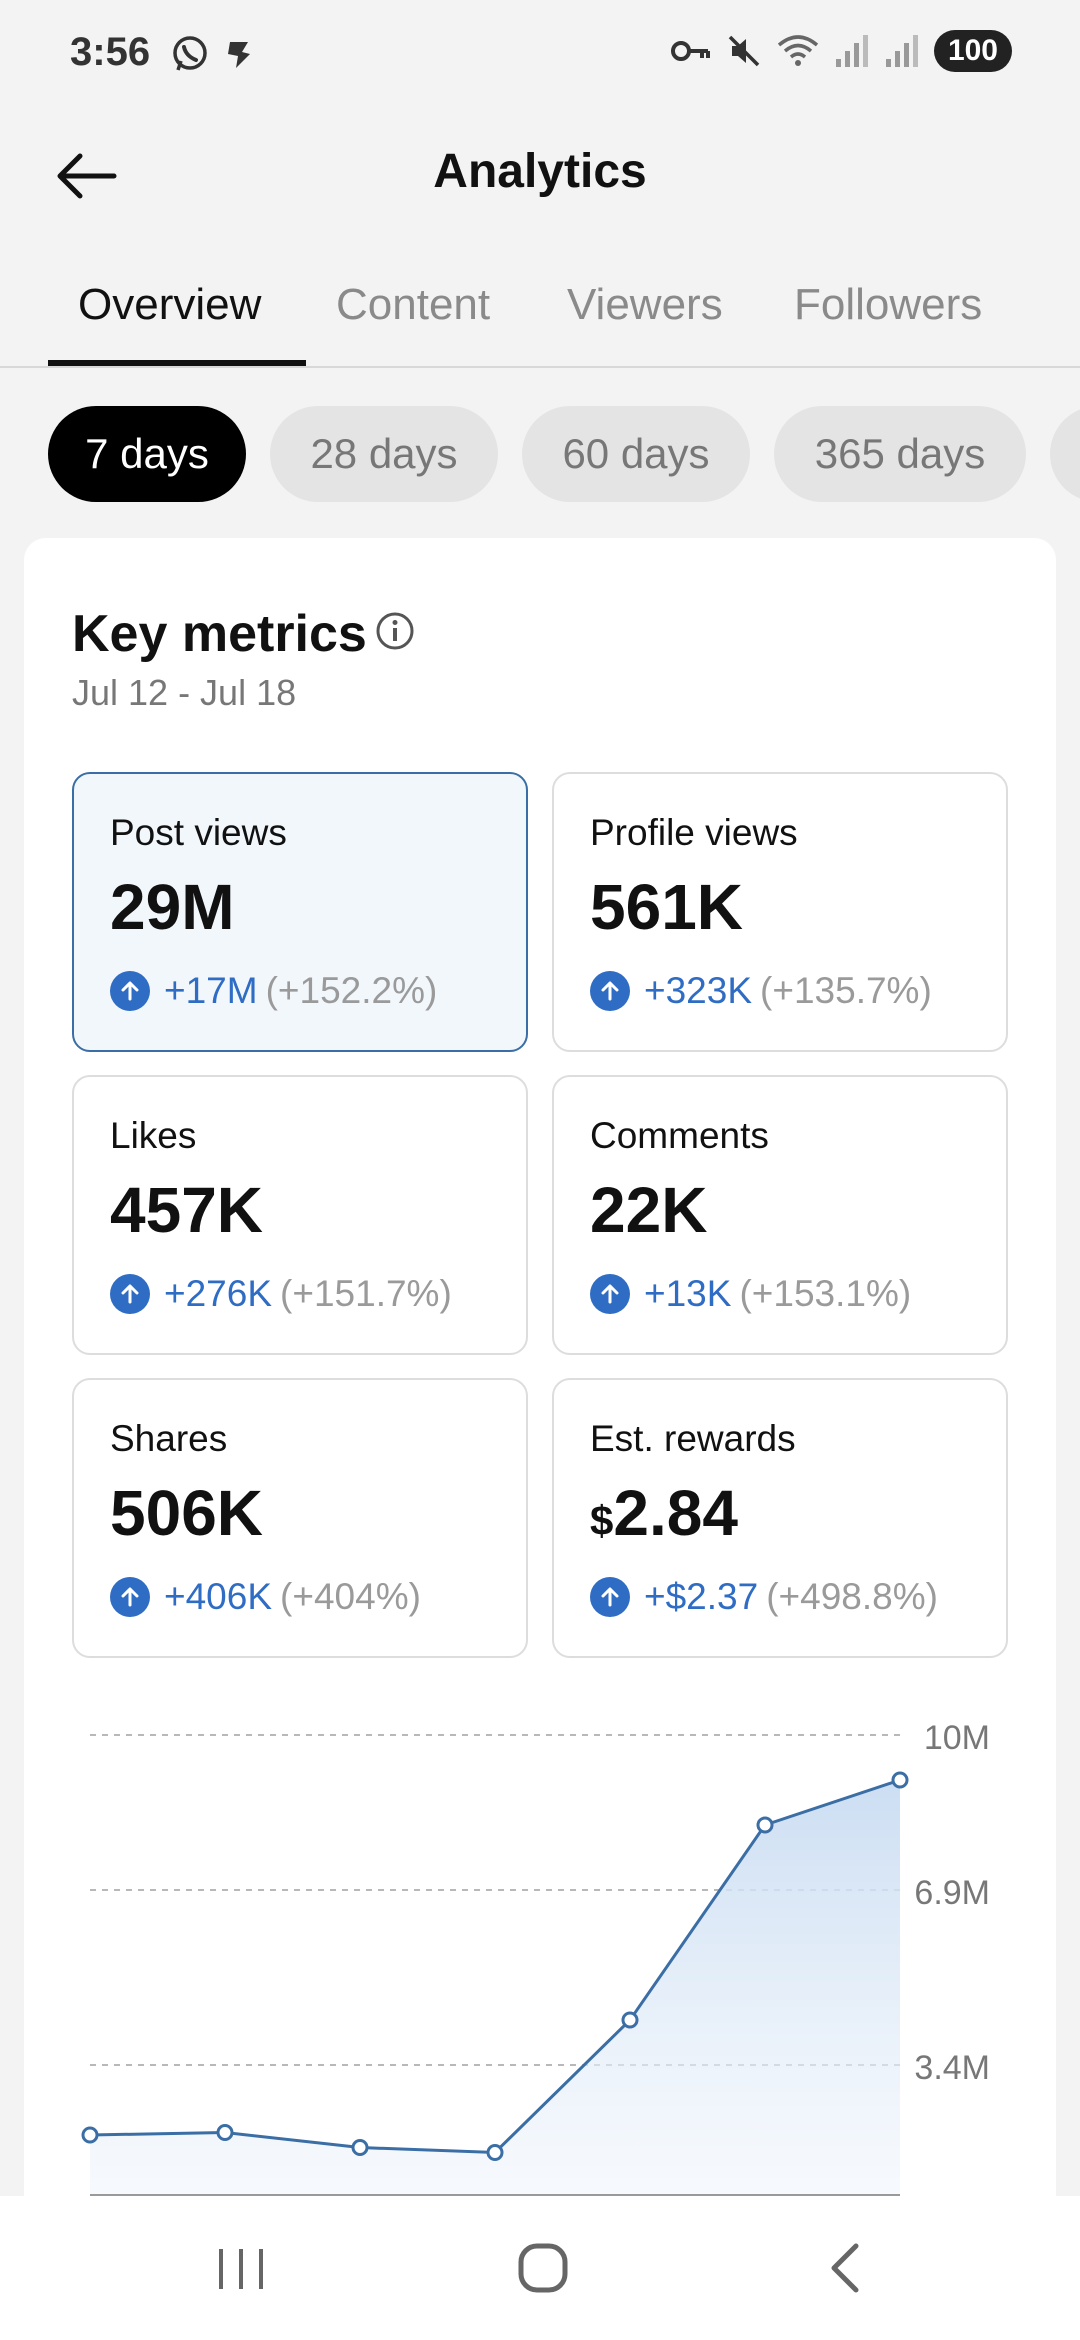 The height and width of the screenshot is (2340, 1080). What do you see at coordinates (825, 1293) in the screenshot?
I see `metric-percent: (+153.1%)` at bounding box center [825, 1293].